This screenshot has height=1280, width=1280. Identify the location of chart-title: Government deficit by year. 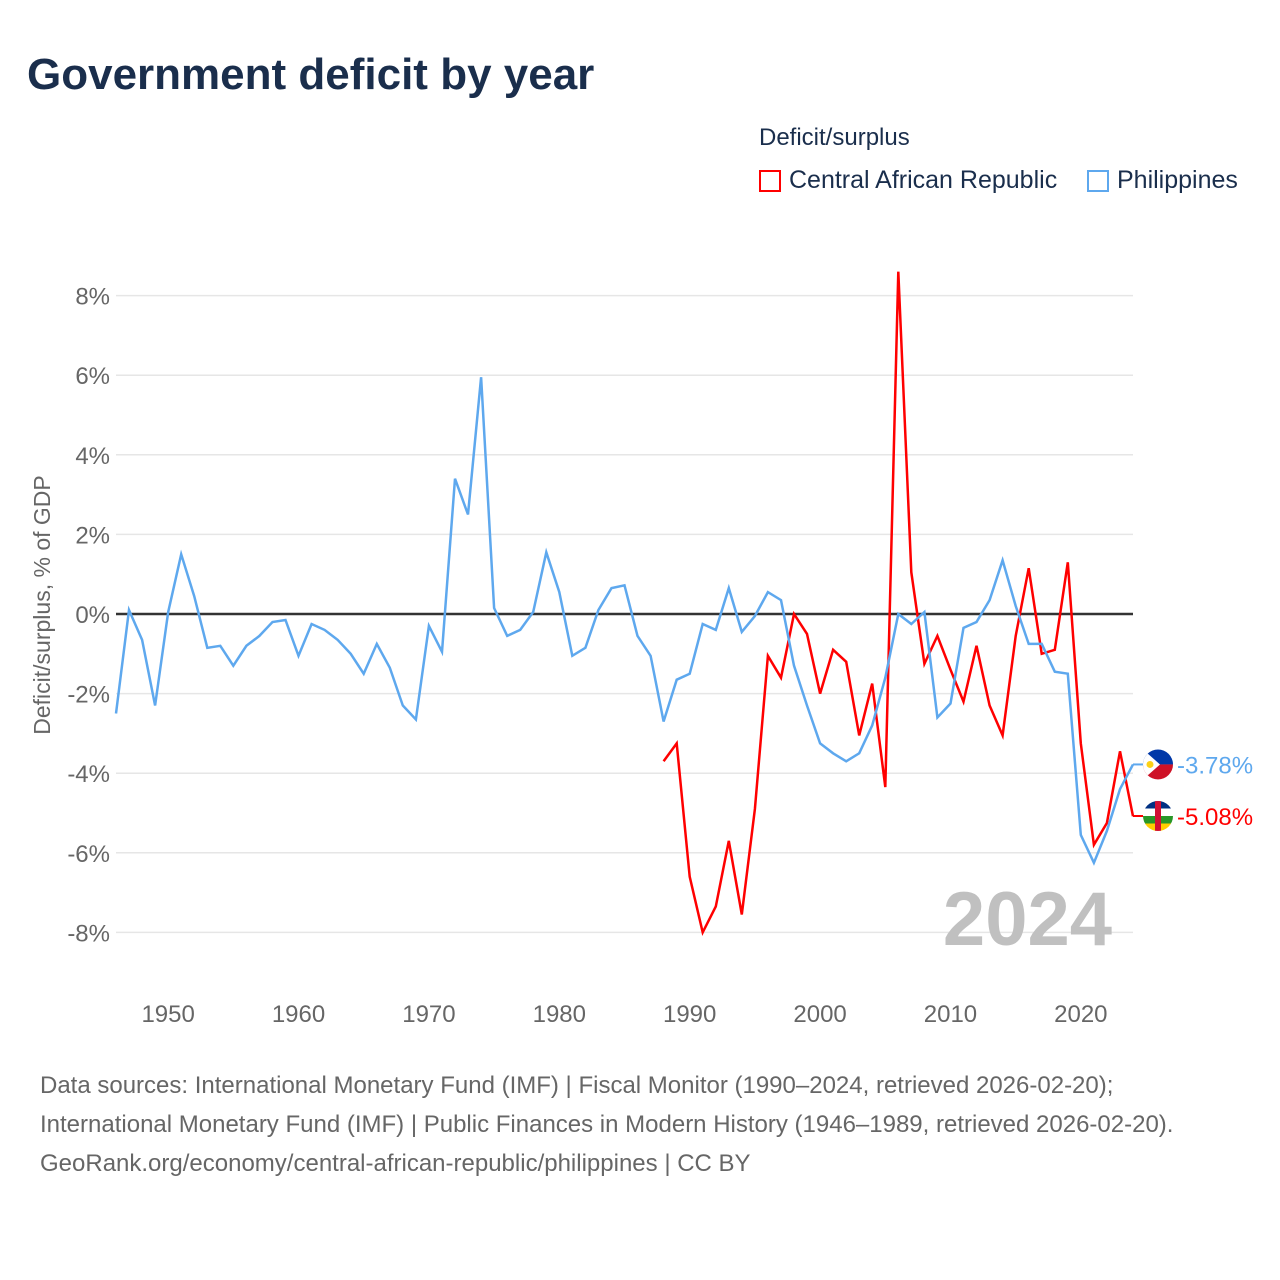
(311, 74).